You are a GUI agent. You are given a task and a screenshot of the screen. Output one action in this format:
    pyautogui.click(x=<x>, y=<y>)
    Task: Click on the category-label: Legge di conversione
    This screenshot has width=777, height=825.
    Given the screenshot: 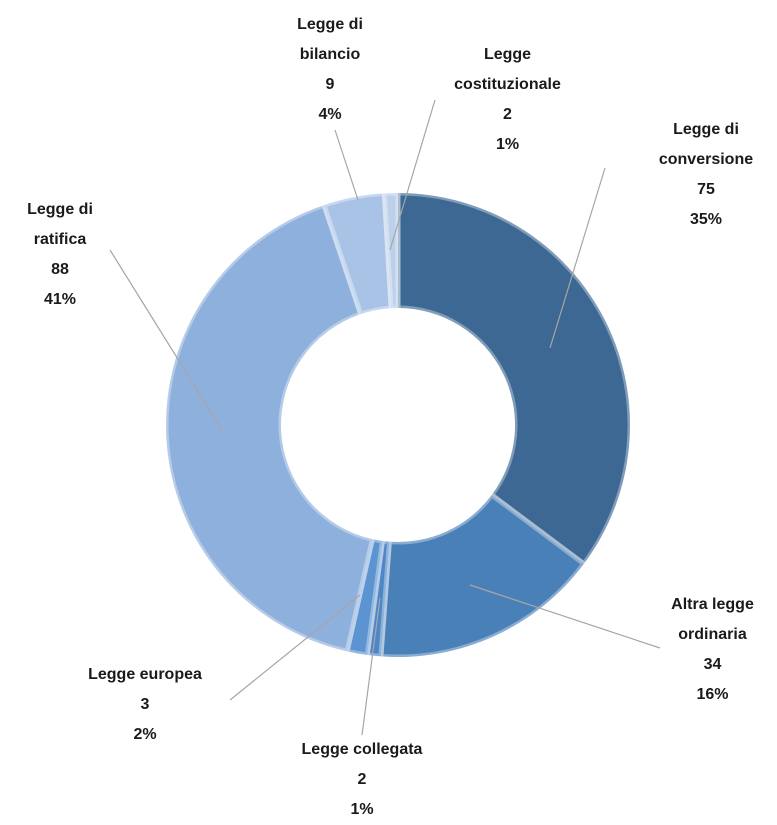 What is the action you would take?
    pyautogui.click(x=706, y=144)
    